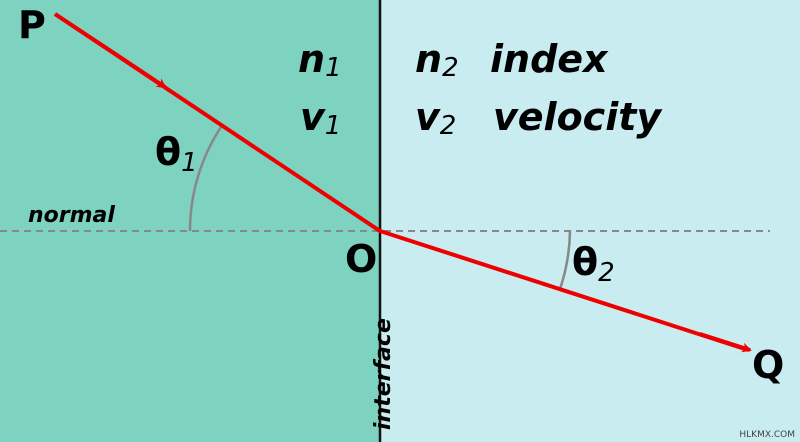 The image size is (800, 442). What do you see at coordinates (32, 25) in the screenshot?
I see `point-label: P` at bounding box center [32, 25].